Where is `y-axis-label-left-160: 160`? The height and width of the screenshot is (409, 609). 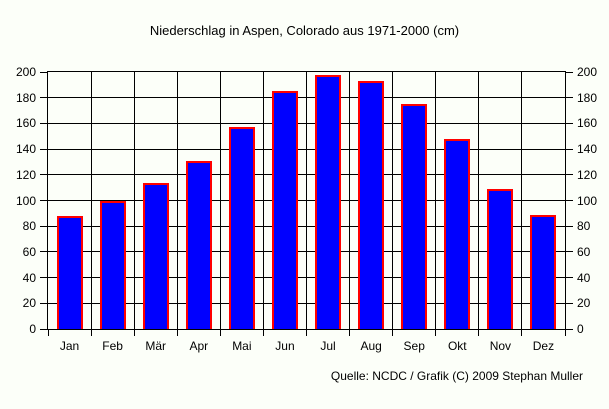 y-axis-label-left-160: 160 is located at coordinates (25, 123).